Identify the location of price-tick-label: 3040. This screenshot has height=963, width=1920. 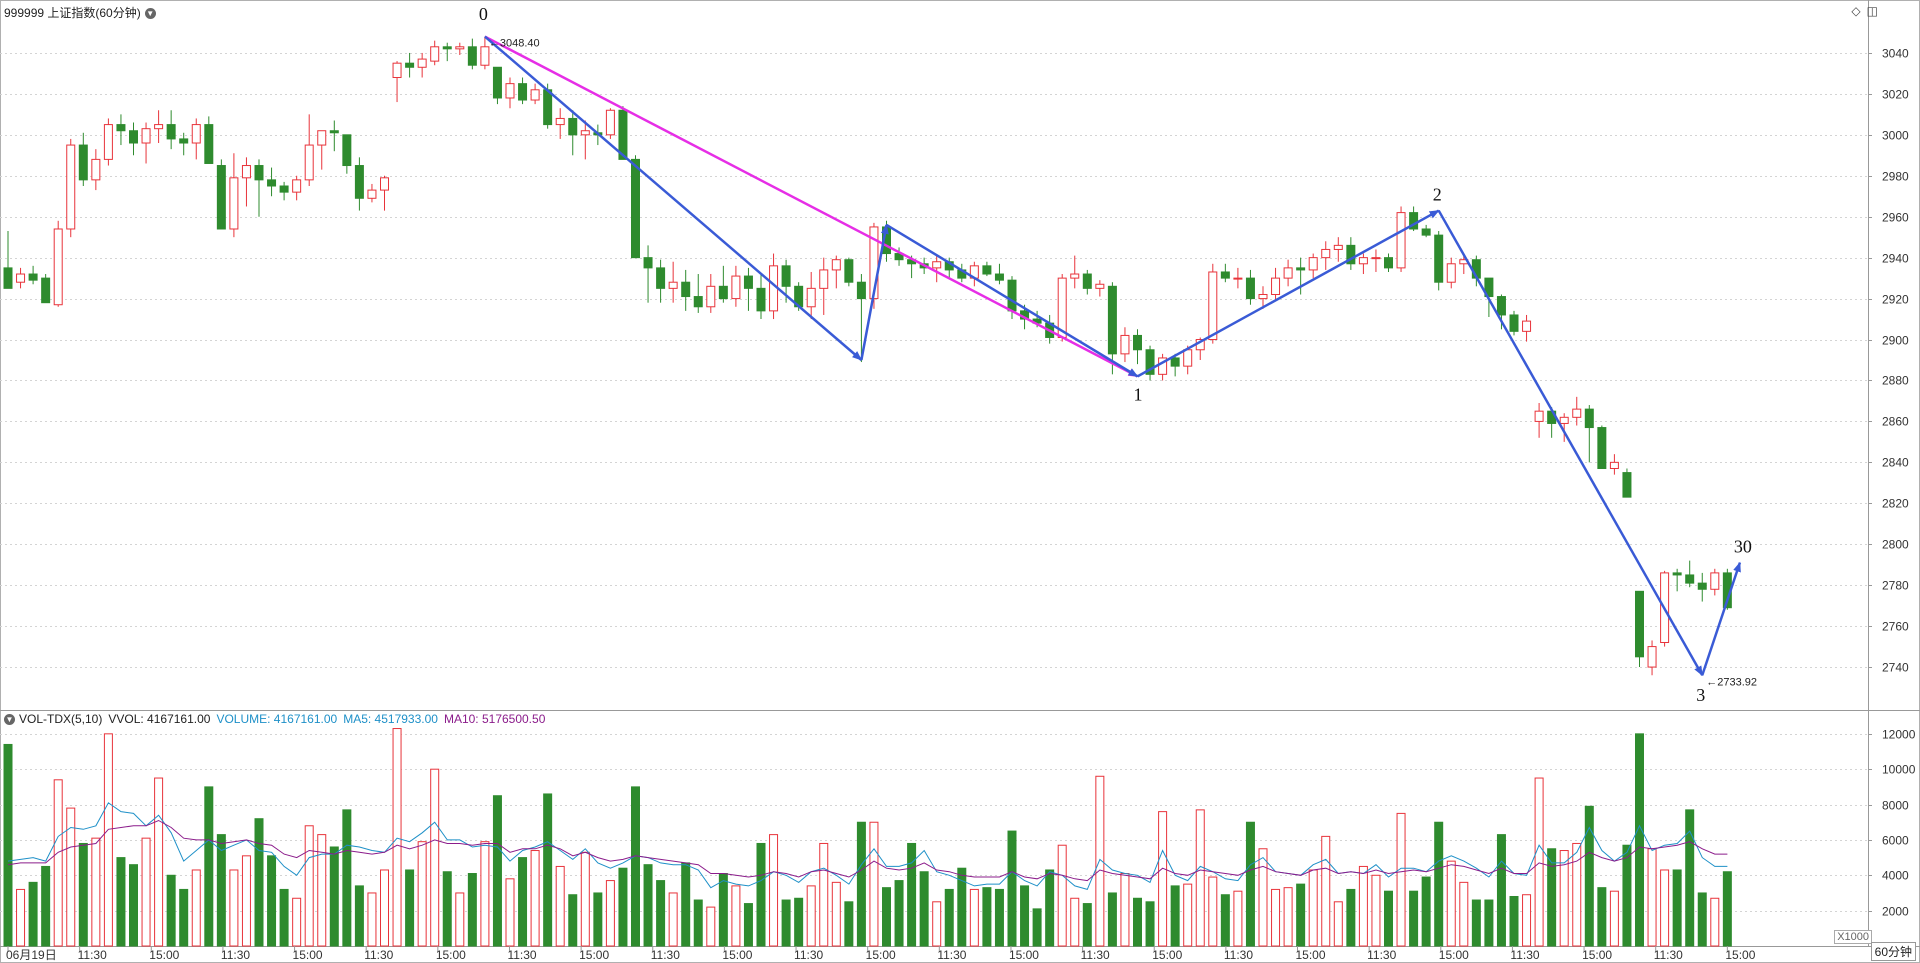
(1895, 54).